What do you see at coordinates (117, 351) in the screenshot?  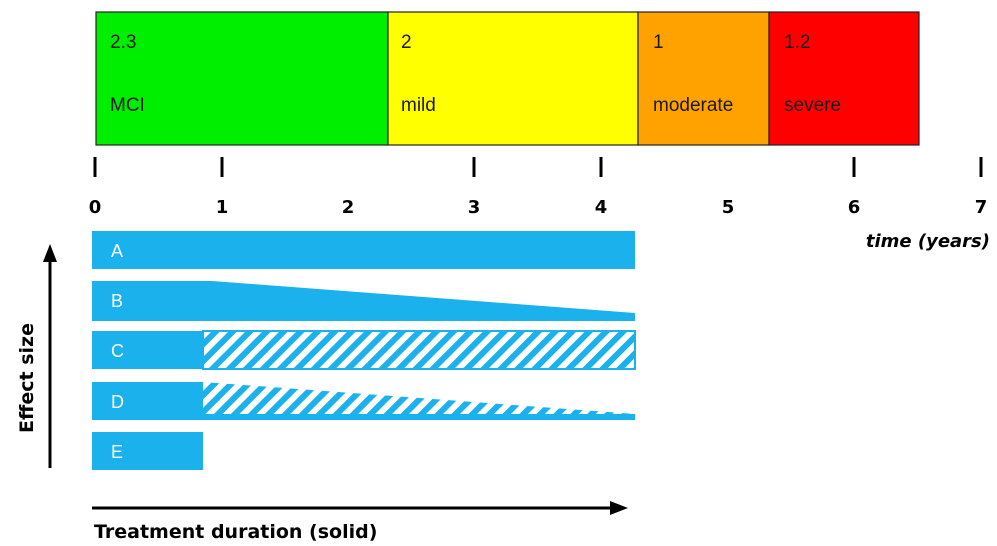 I see `scenario-c-label: C` at bounding box center [117, 351].